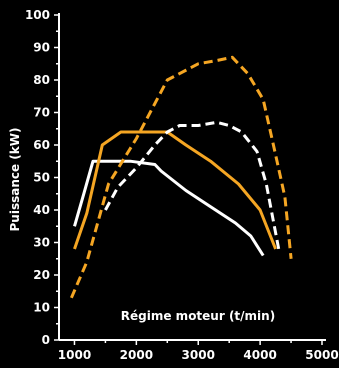 The width and height of the screenshot is (339, 368). What do you see at coordinates (136, 355) in the screenshot?
I see `x-tick-label: 2000` at bounding box center [136, 355].